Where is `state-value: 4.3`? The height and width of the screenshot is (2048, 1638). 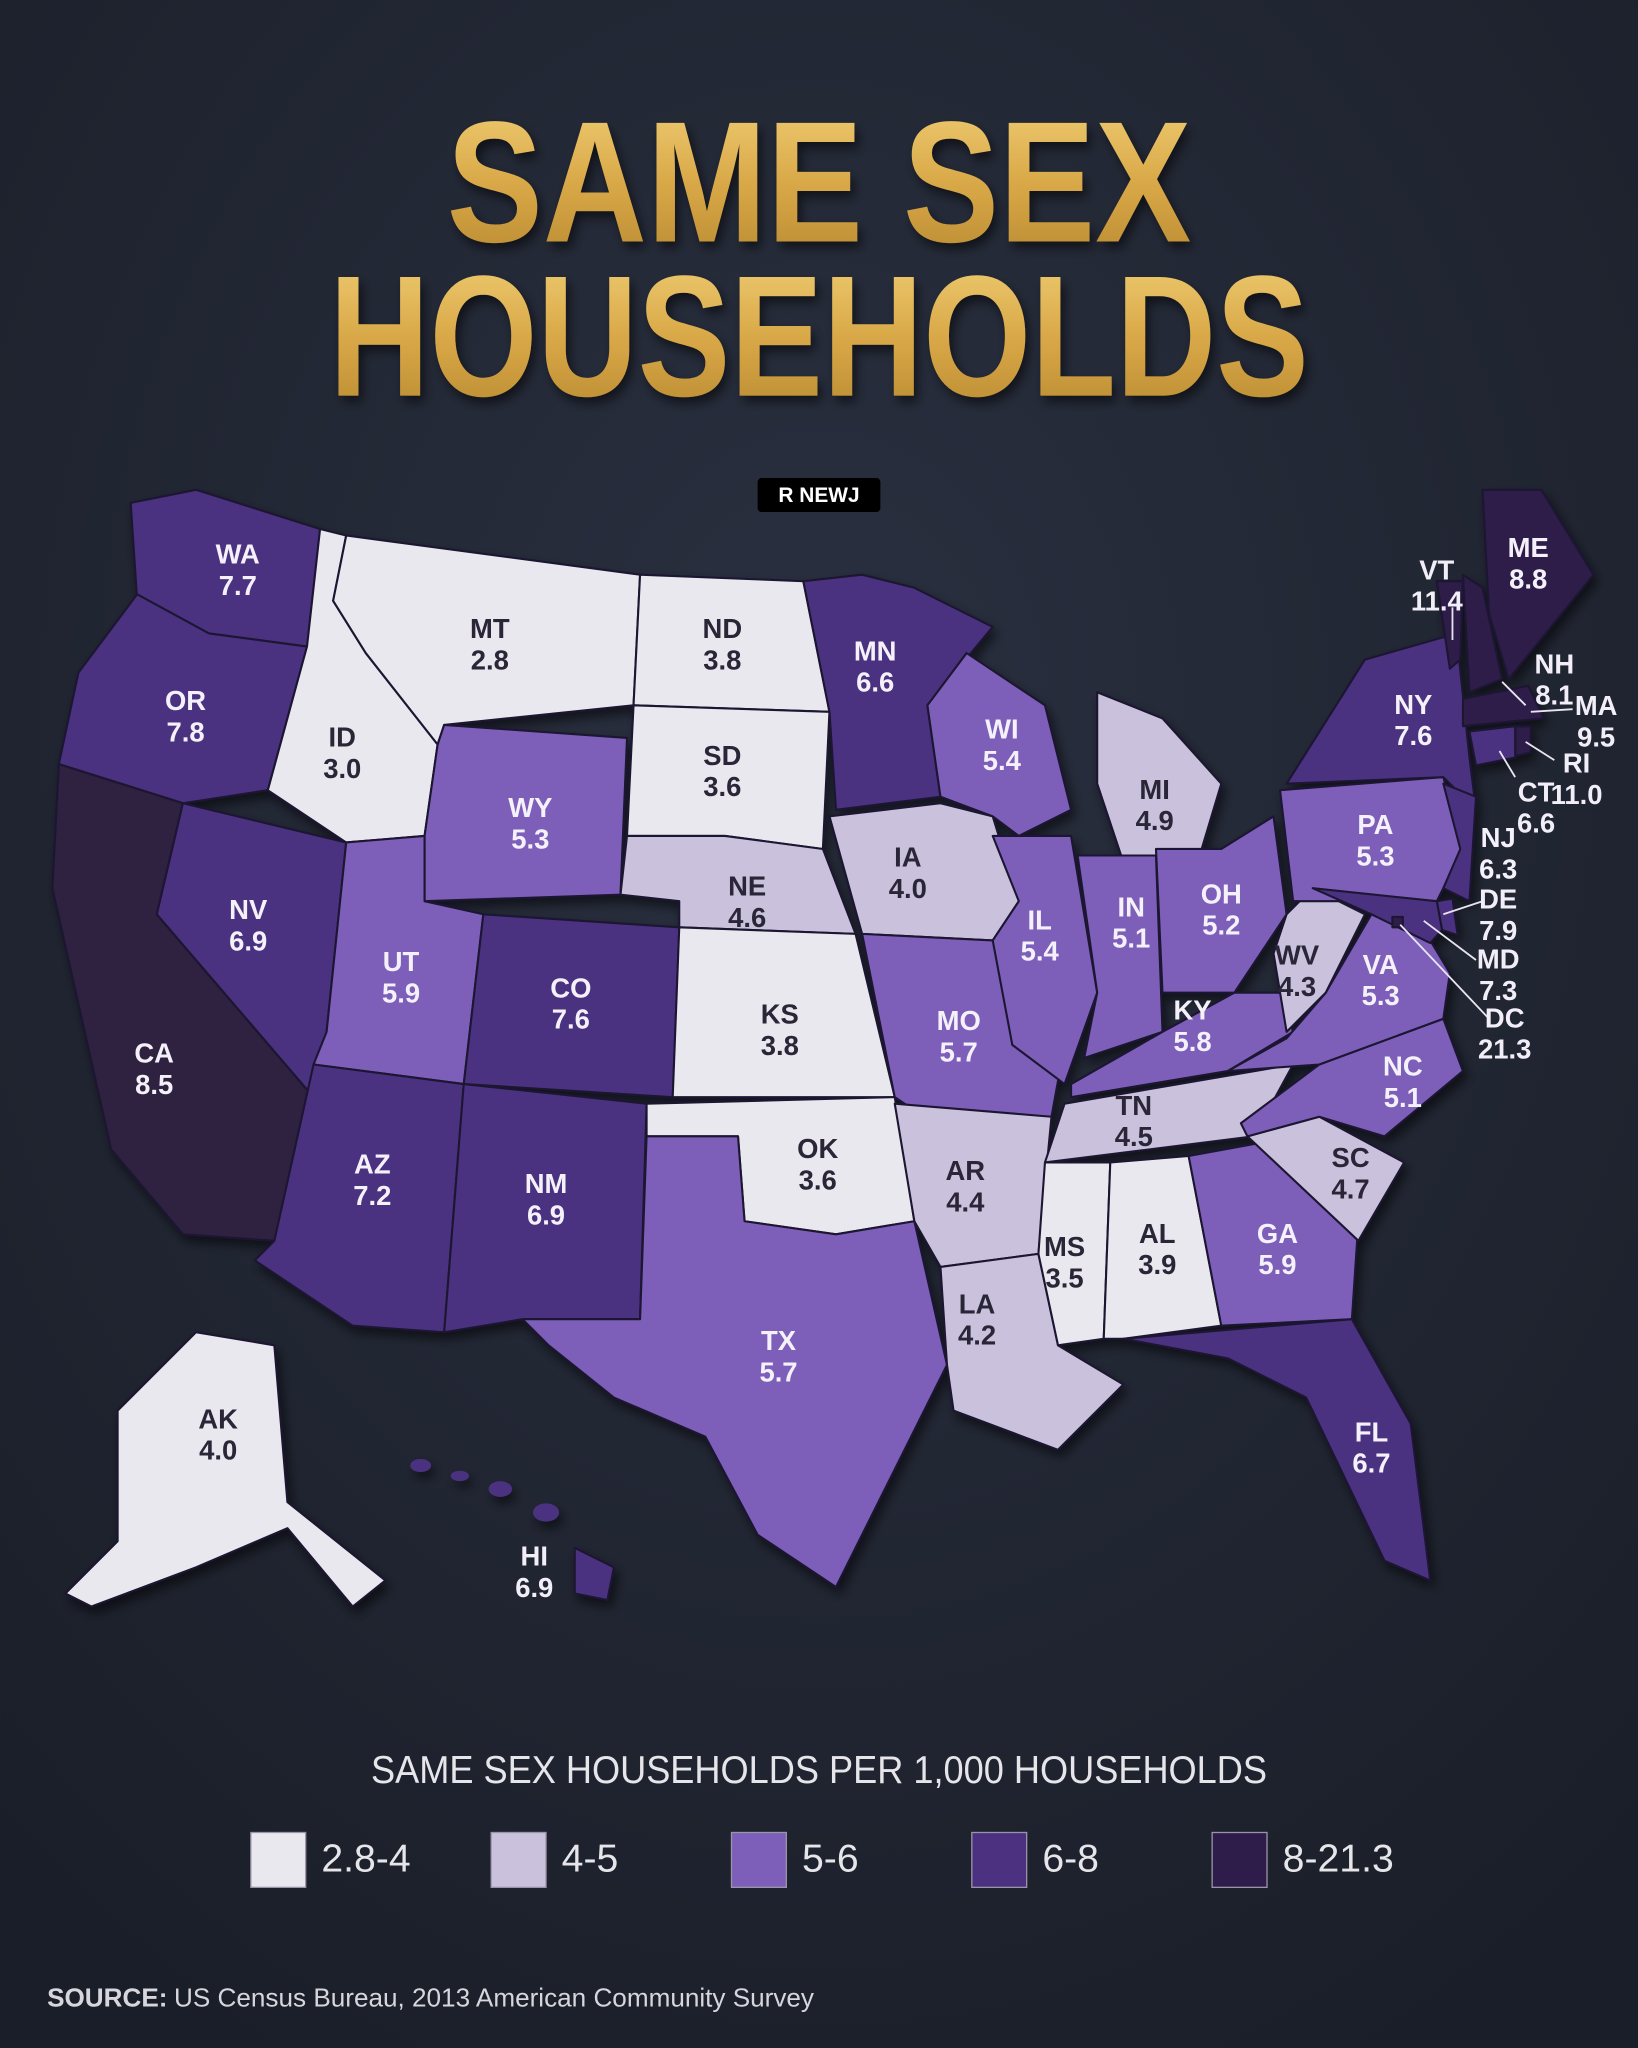 state-value: 4.3 is located at coordinates (1297, 986).